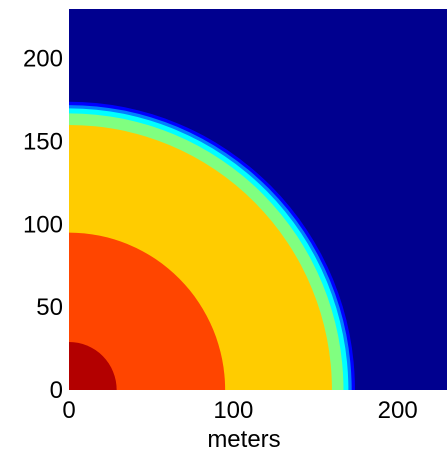  Describe the element at coordinates (243, 439) in the screenshot. I see `x-axis-label: meters` at that location.